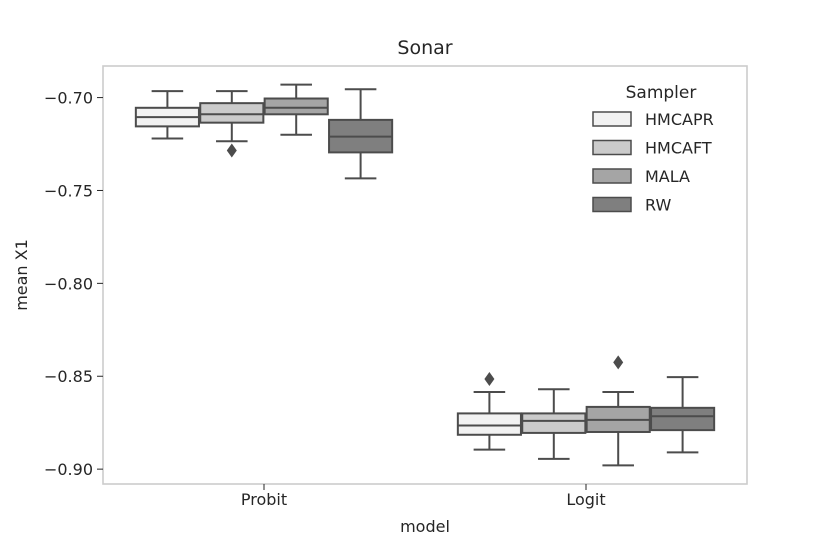 This screenshot has height=554, width=830. I want to click on x-axis-ticks: Probit Logit, so click(423, 496).